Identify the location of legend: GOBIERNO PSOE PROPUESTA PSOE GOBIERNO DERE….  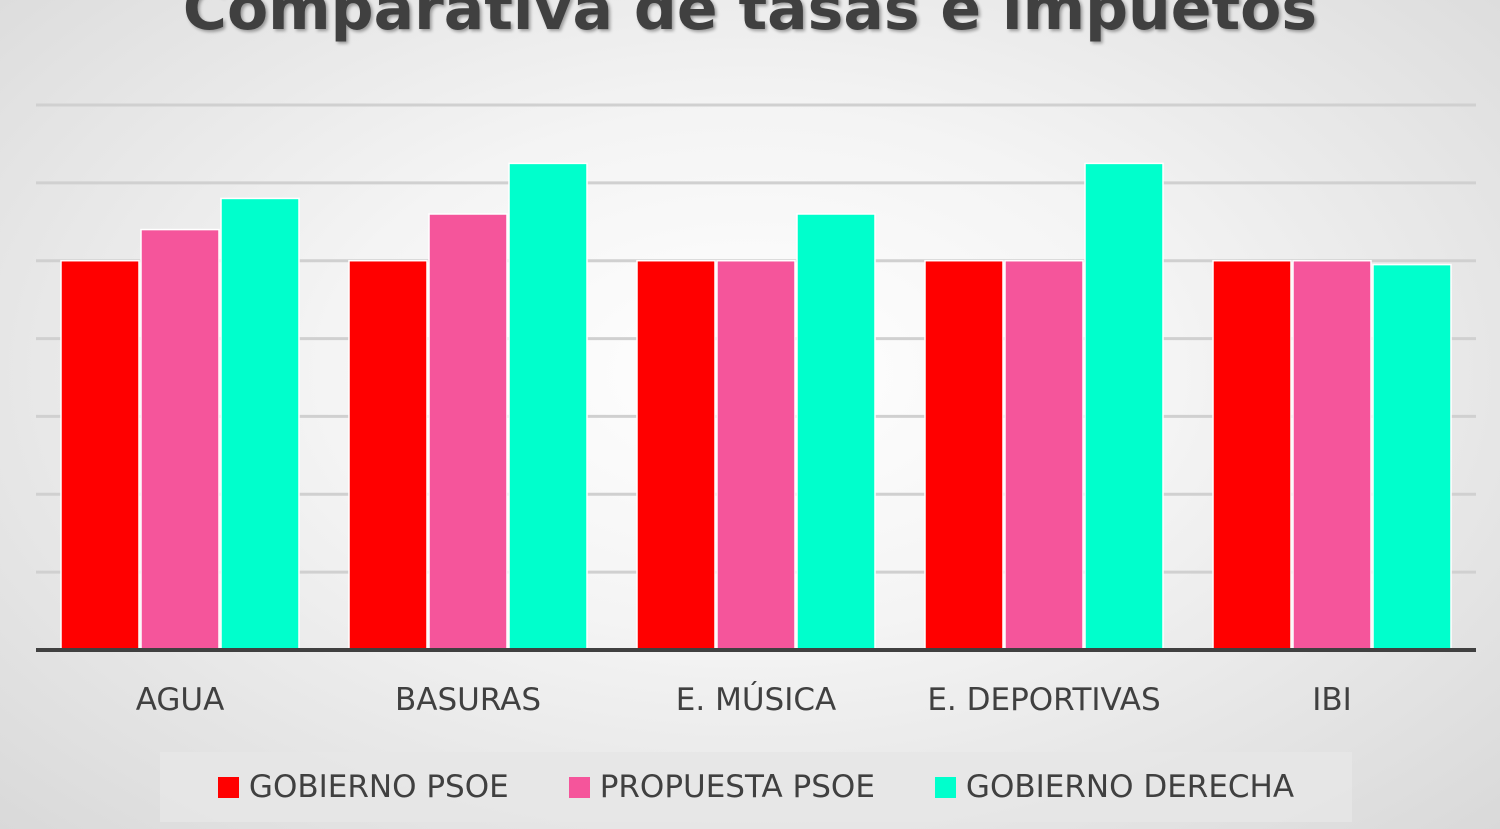
(756, 787).